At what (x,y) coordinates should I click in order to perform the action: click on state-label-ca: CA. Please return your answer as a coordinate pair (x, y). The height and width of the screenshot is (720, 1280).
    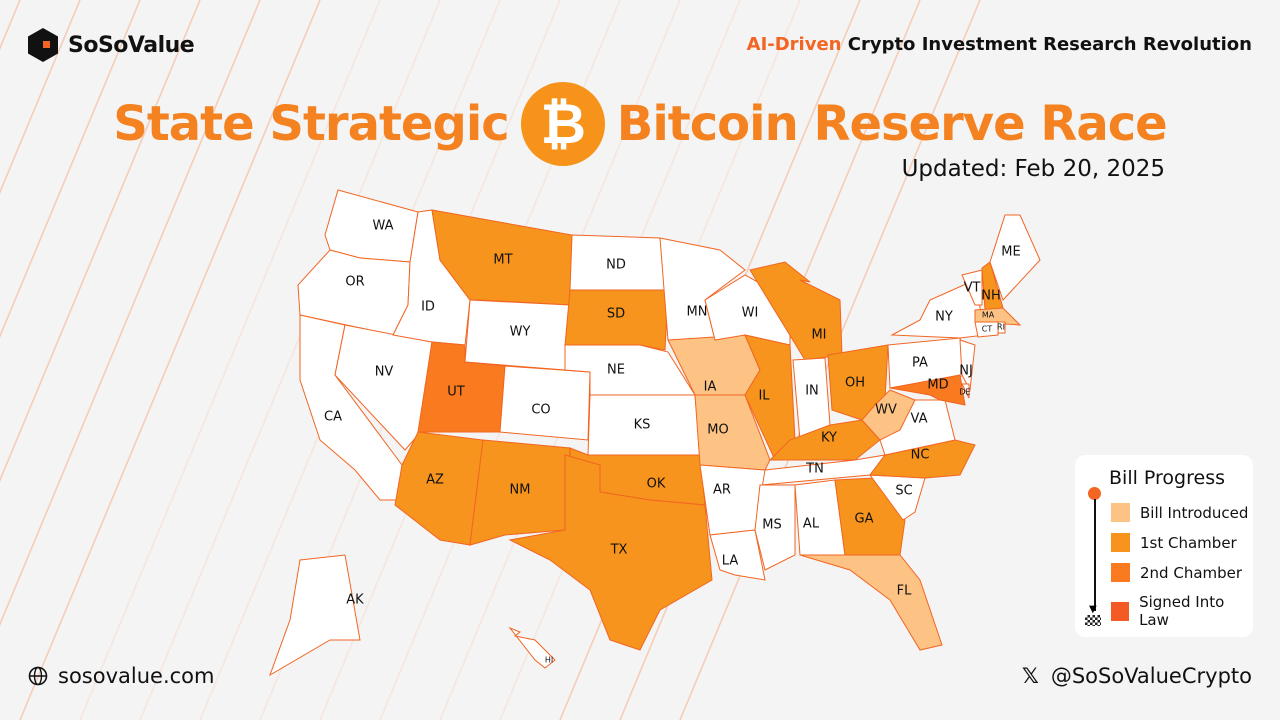
    Looking at the image, I should click on (333, 417).